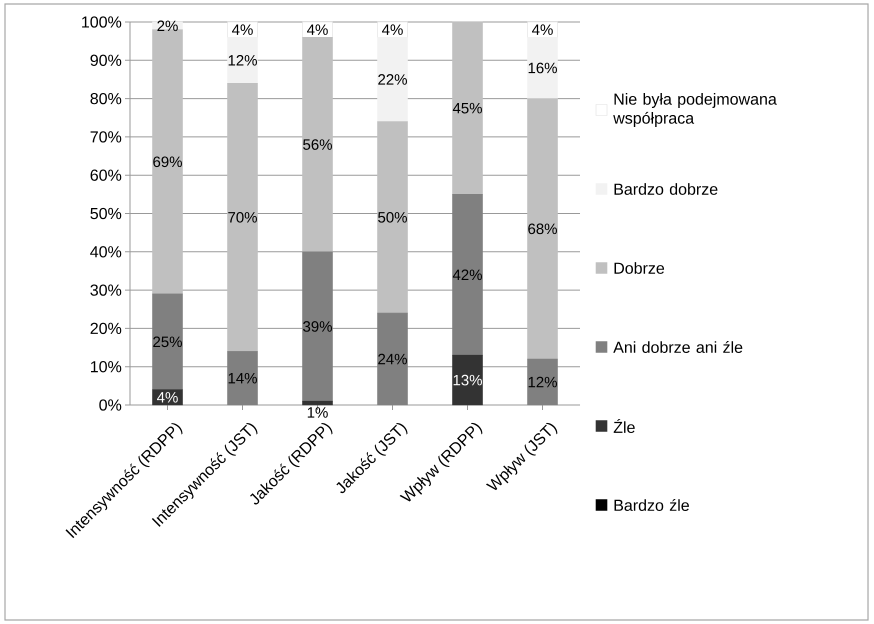 This screenshot has height=624, width=874. I want to click on y-tick-label: 80%, so click(106, 98).